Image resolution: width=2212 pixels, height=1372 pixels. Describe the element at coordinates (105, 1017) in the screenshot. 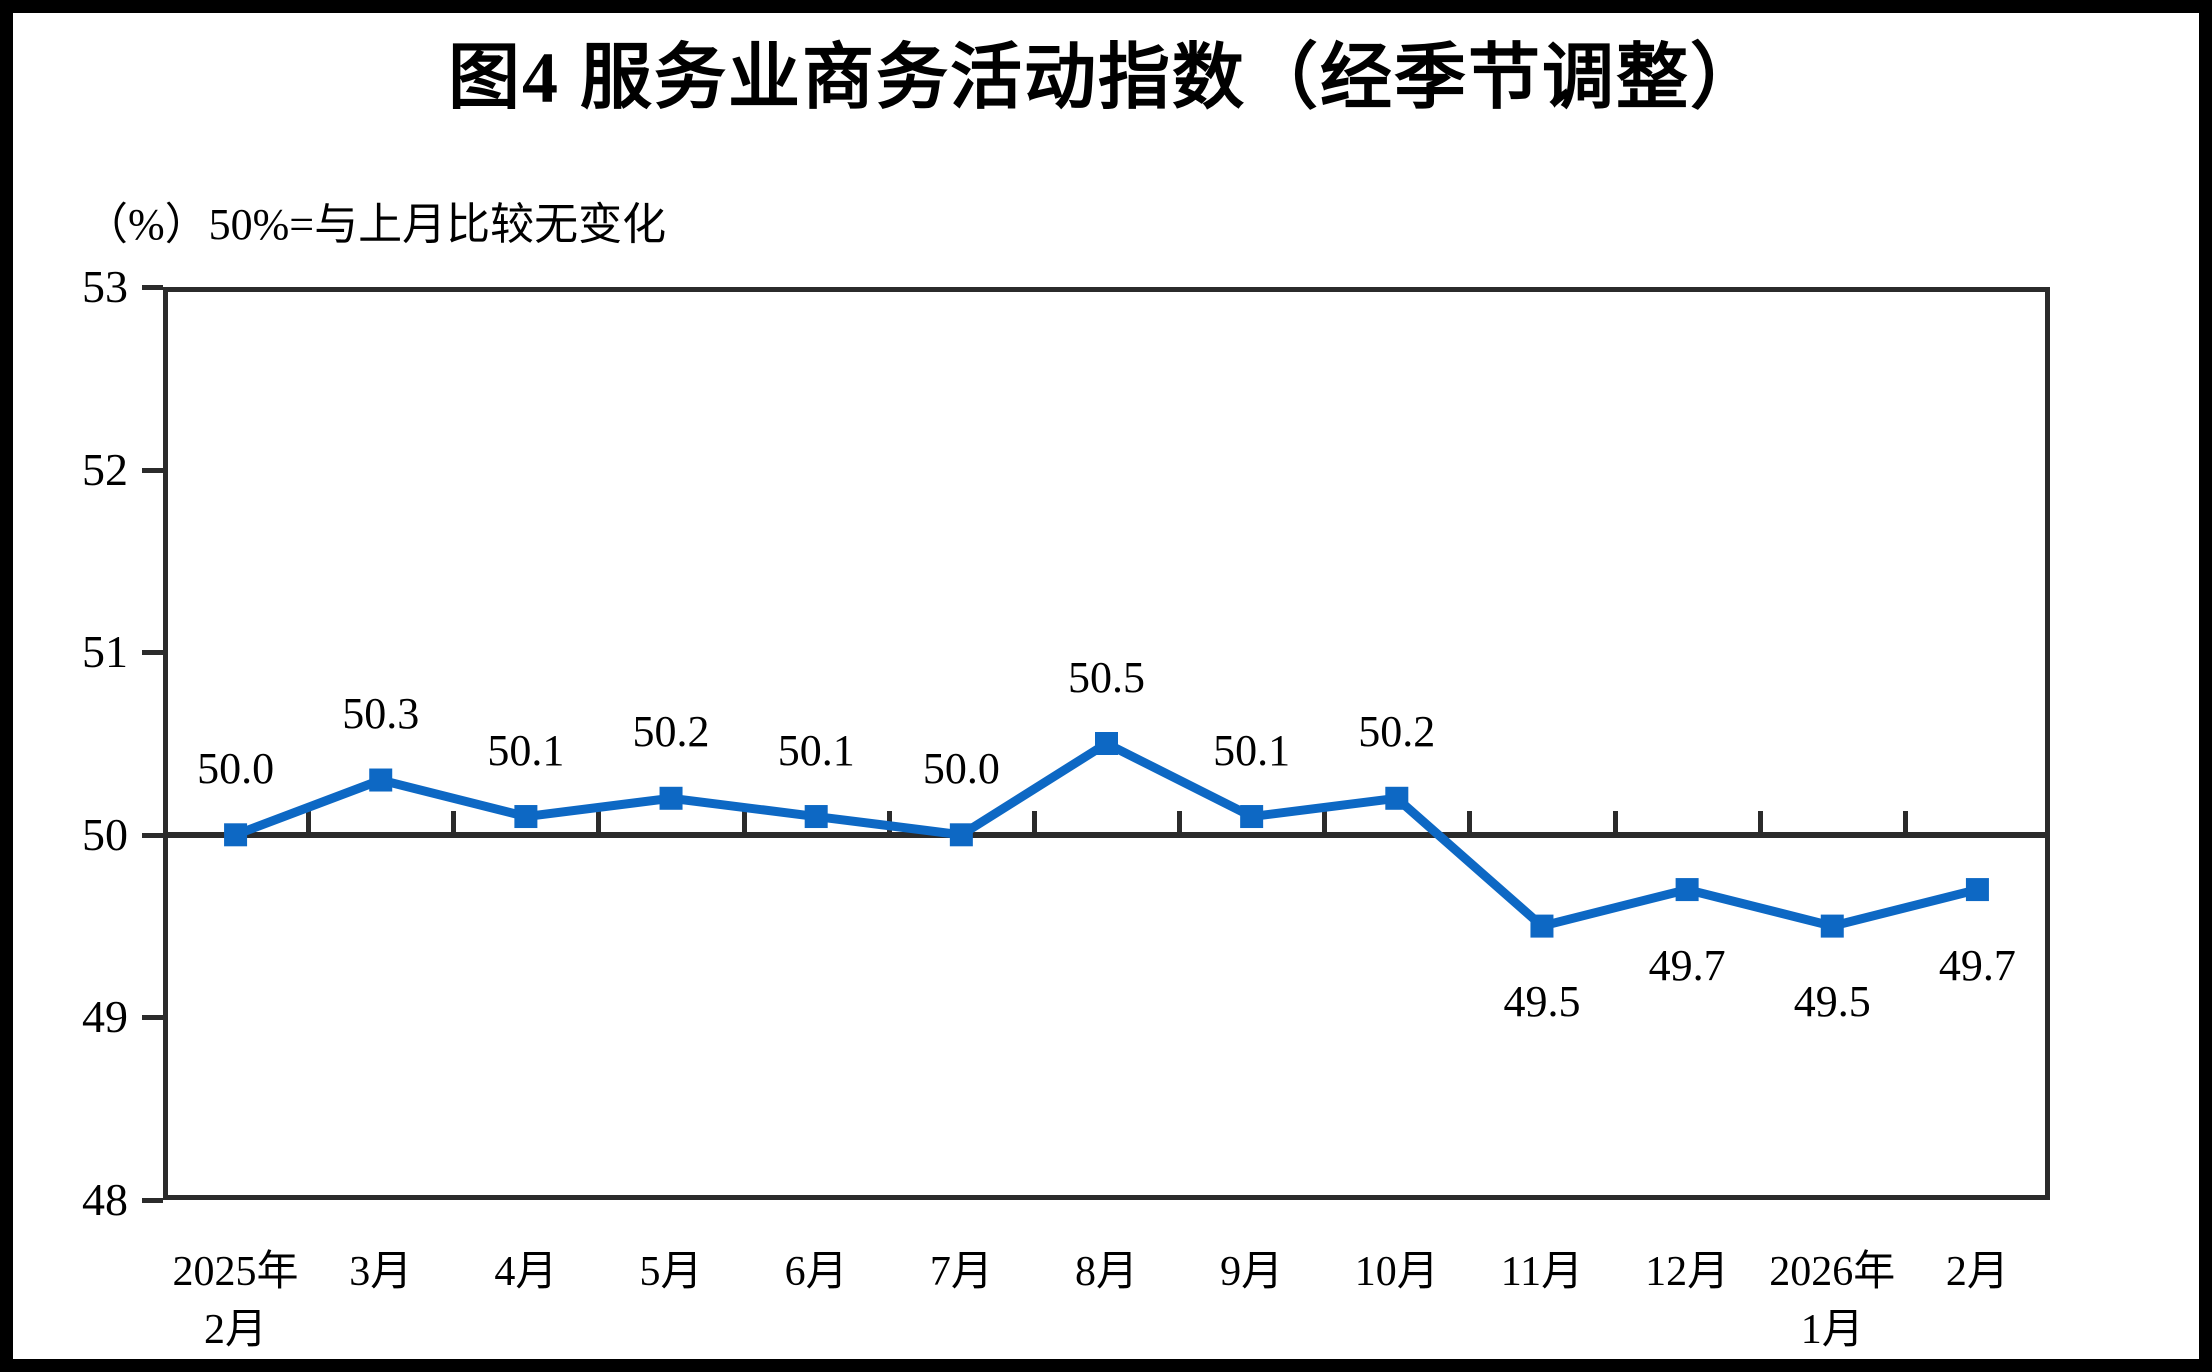

I see `y-axis-tick-label: 49` at that location.